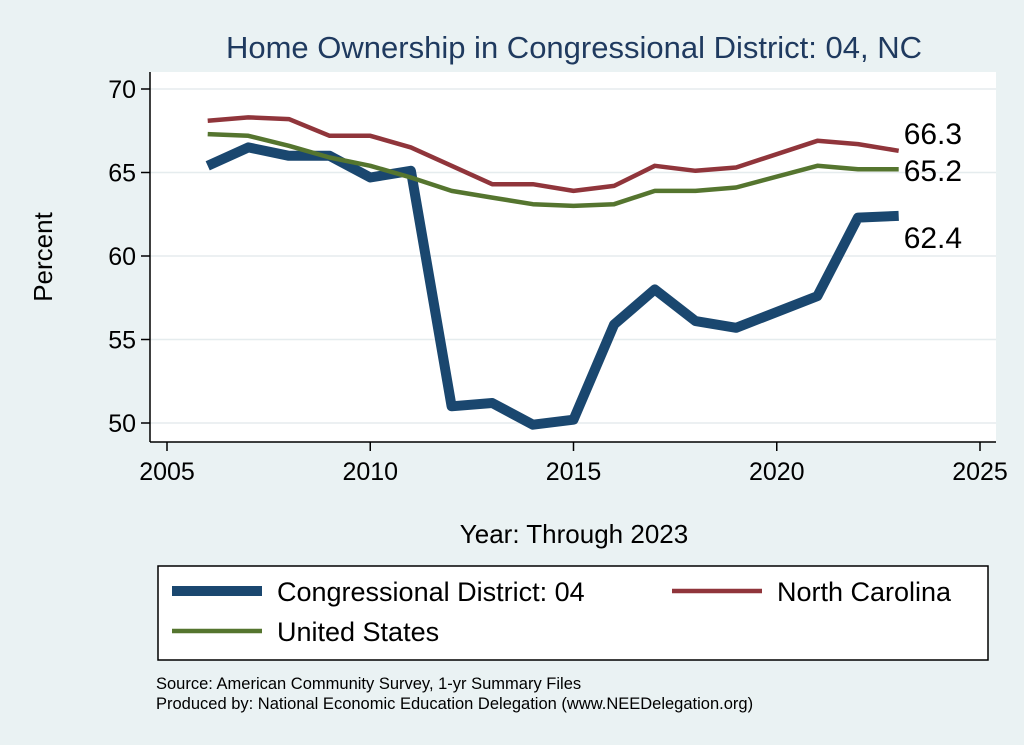 The height and width of the screenshot is (745, 1024). What do you see at coordinates (122, 424) in the screenshot?
I see `y-tick-label: 50` at bounding box center [122, 424].